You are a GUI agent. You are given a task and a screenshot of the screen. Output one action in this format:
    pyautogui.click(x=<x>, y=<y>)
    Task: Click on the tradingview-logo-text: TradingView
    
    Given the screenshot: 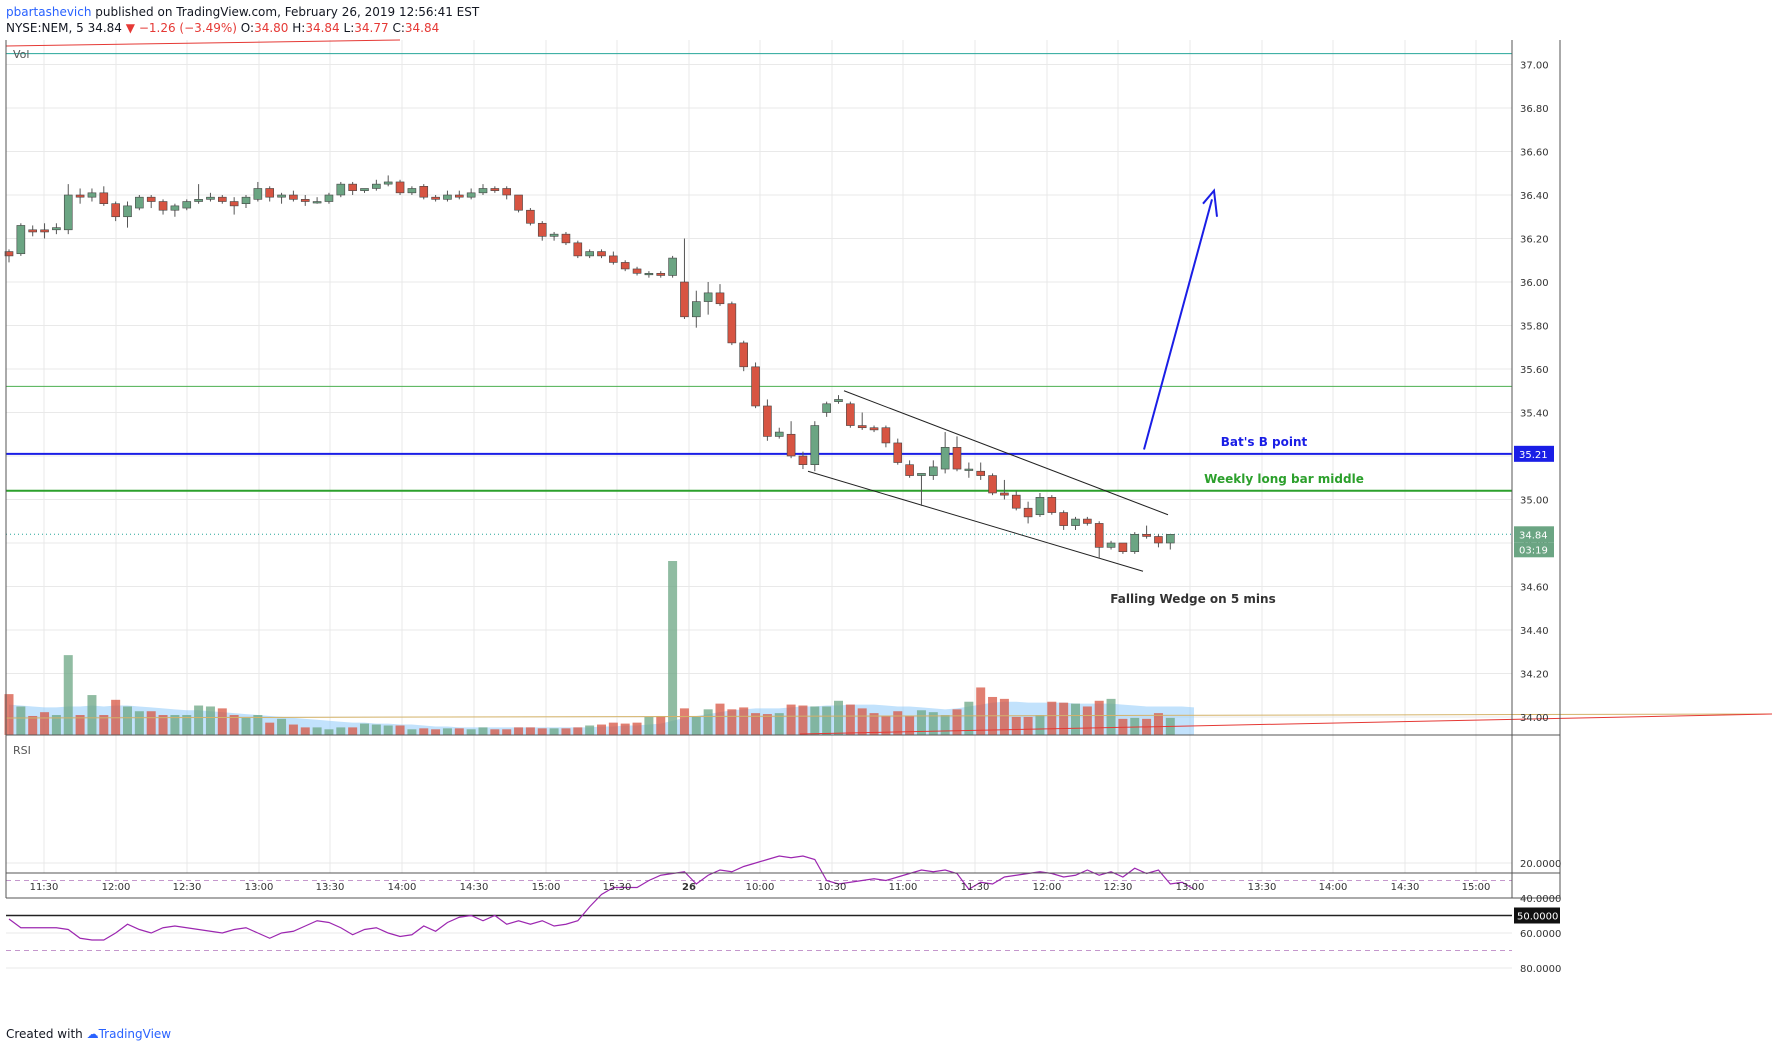 What is the action you would take?
    pyautogui.click(x=135, y=1034)
    